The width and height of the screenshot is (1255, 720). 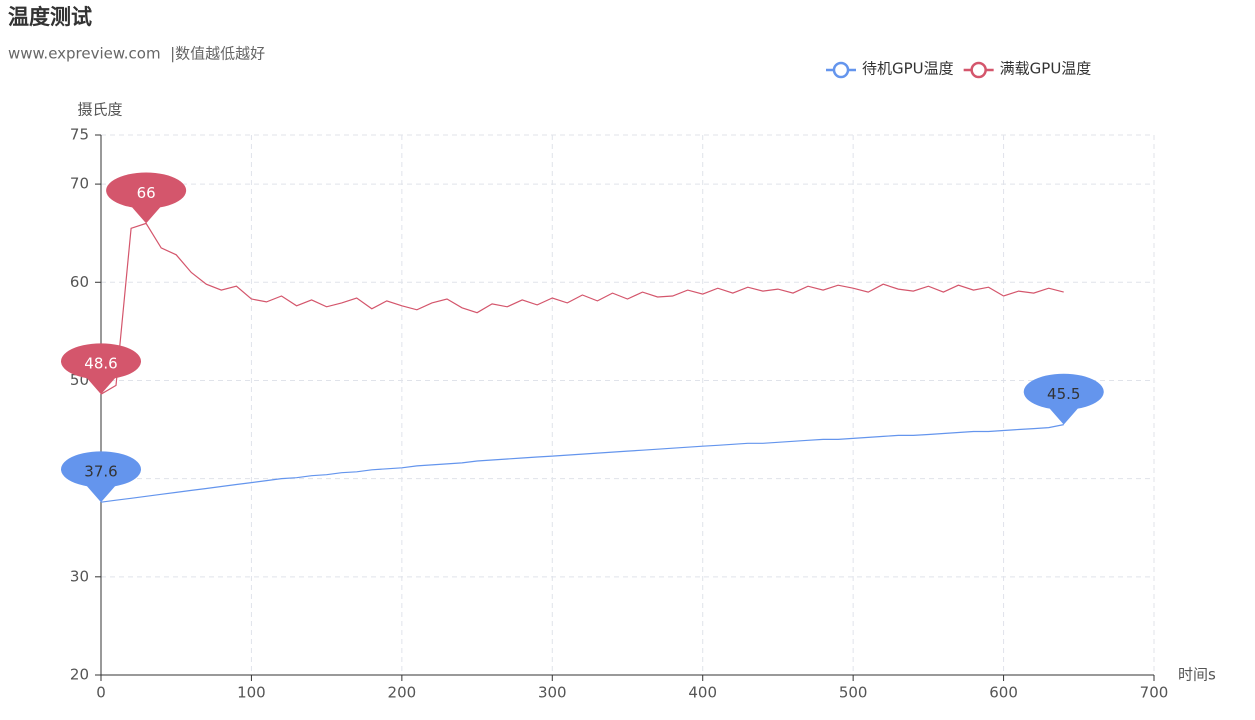 I want to click on legend-item: 满载GPU温度, so click(x=1027, y=69).